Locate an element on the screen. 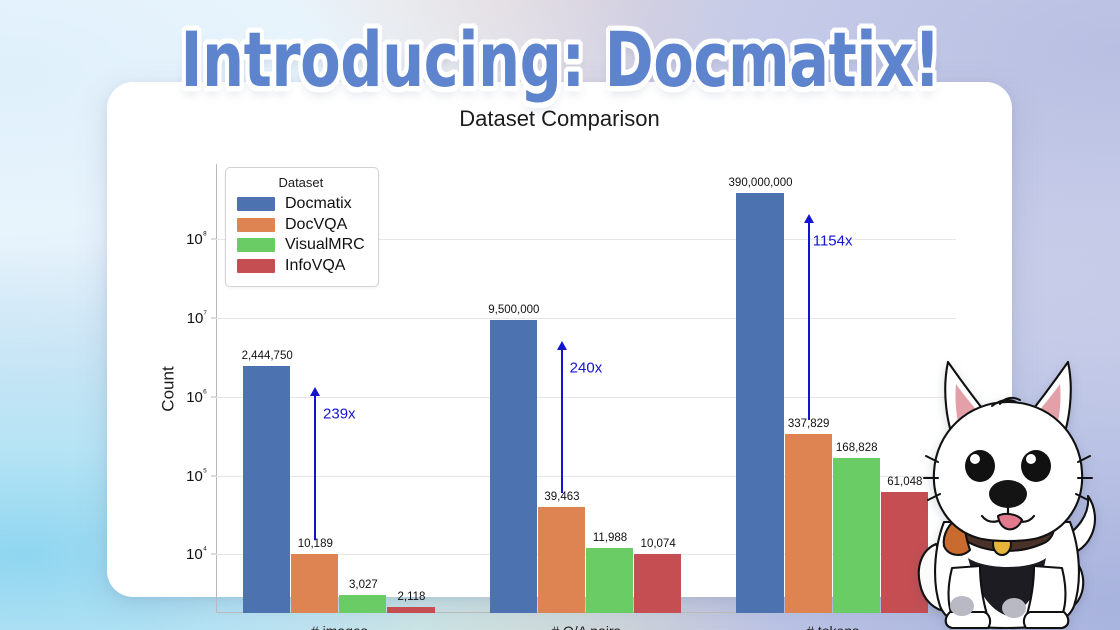 The width and height of the screenshot is (1120, 630). legend-item-label: VisualMRC is located at coordinates (325, 244).